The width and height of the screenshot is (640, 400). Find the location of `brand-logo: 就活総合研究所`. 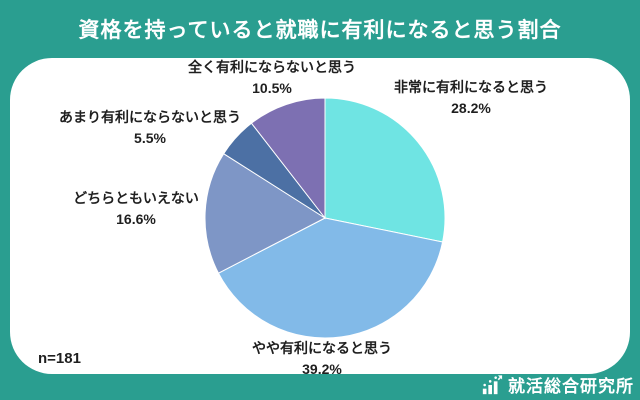

brand-logo: 就活総合研究所 is located at coordinates (557, 384).